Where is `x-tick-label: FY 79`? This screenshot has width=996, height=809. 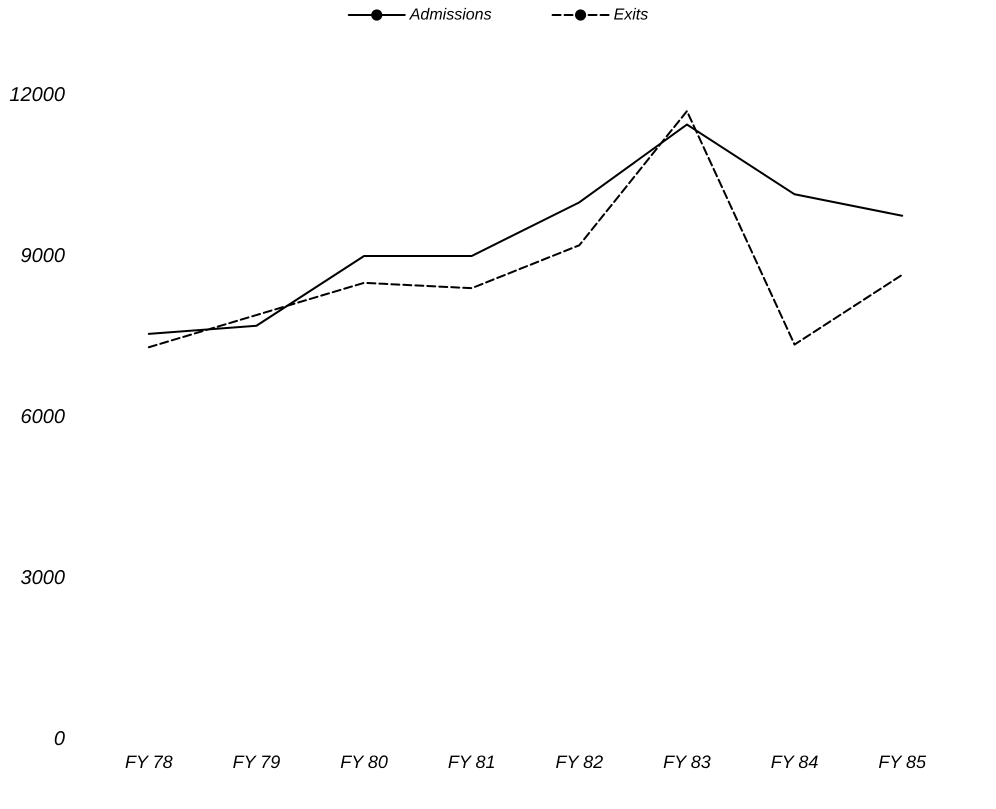 x-tick-label: FY 79 is located at coordinates (256, 762).